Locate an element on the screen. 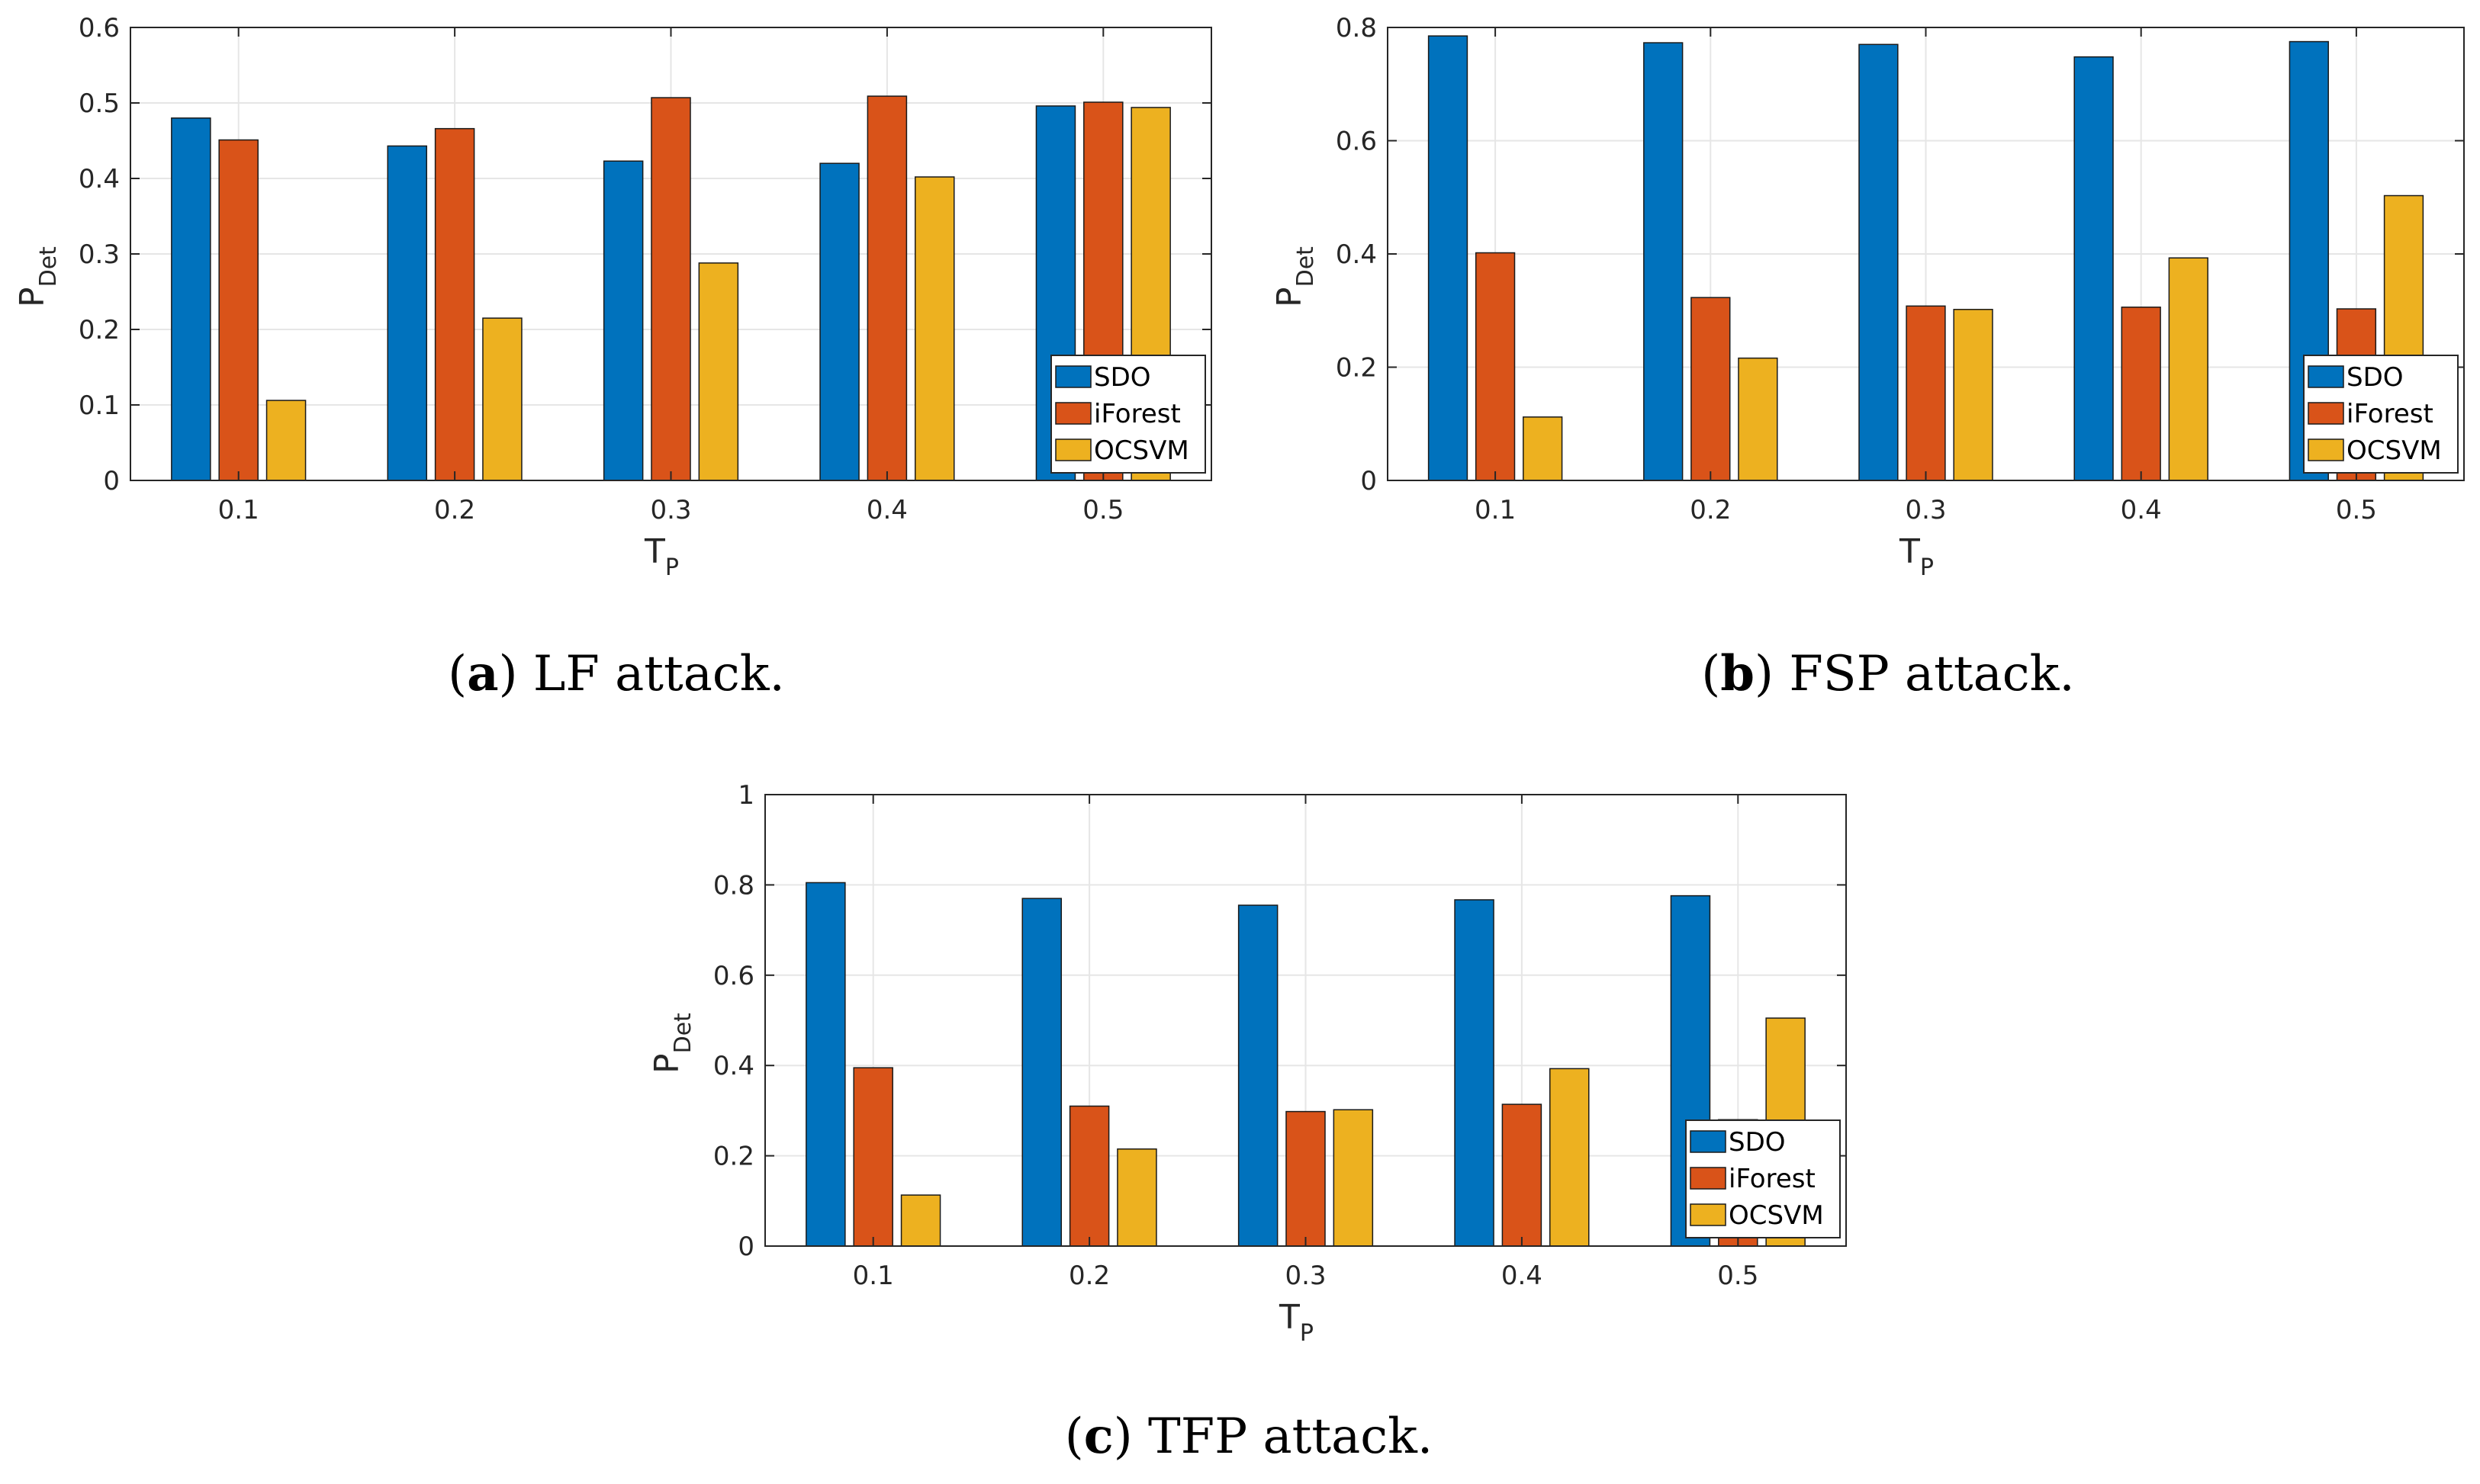 The image size is (2480, 1484). caption-letter: b is located at coordinates (1737, 673).